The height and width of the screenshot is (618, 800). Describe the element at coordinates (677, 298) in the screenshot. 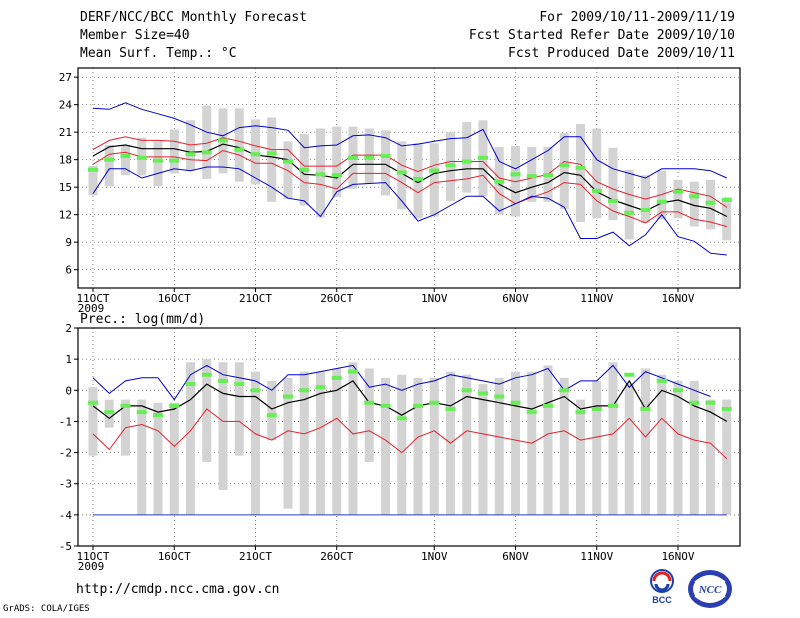

I see `panel1-x-tick-label: 16NOV` at that location.